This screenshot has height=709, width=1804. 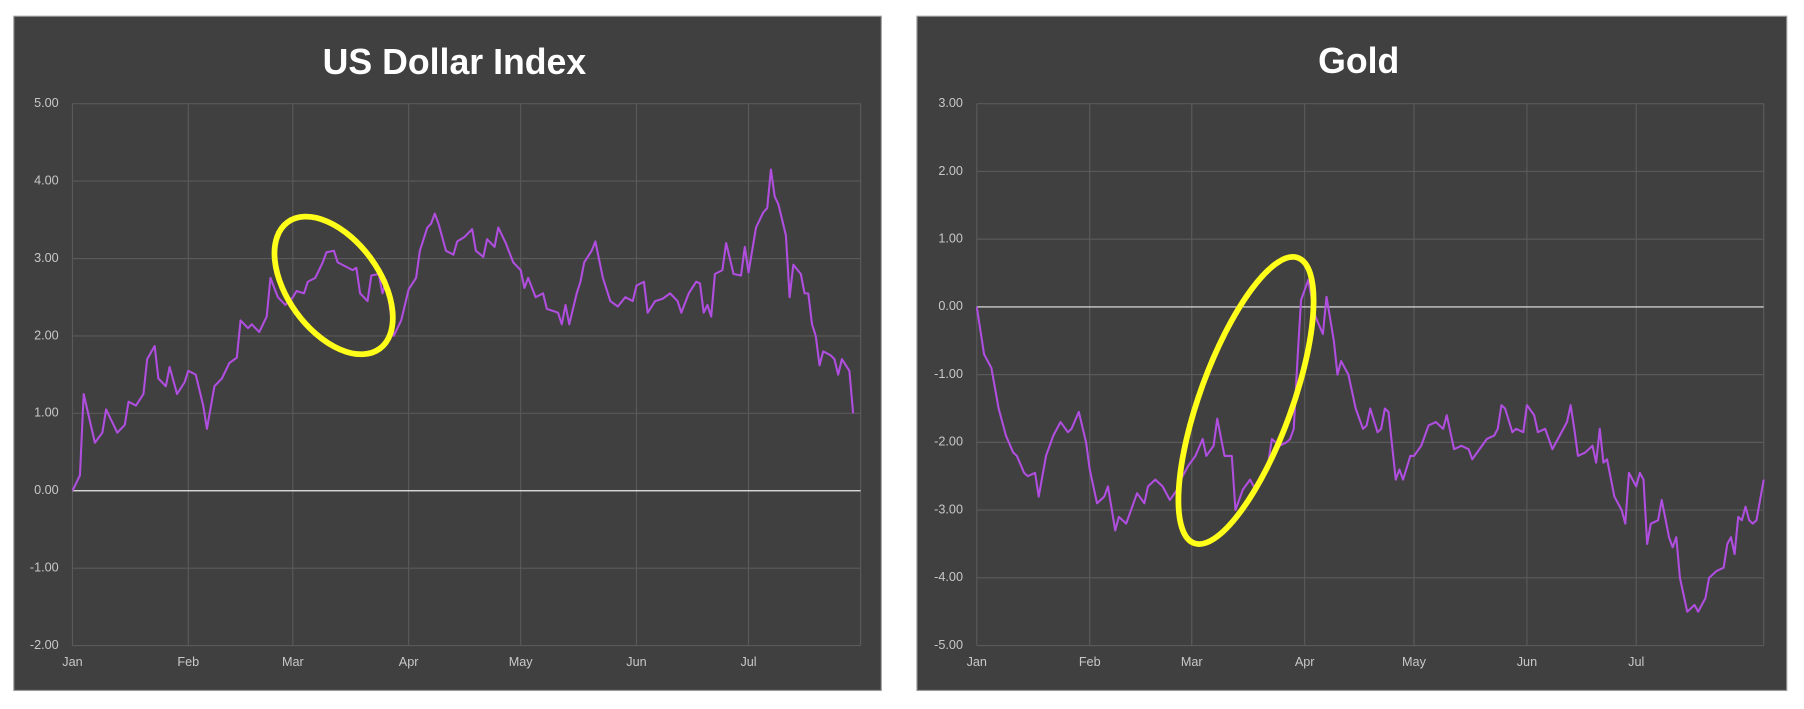 What do you see at coordinates (948, 645) in the screenshot?
I see `y-tick-label: -5.00` at bounding box center [948, 645].